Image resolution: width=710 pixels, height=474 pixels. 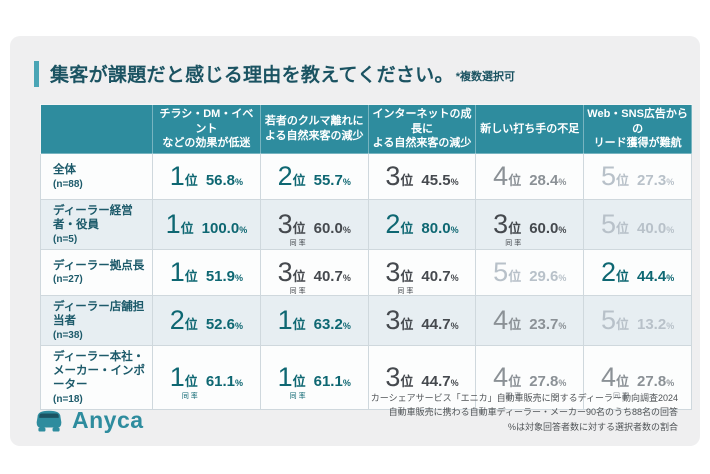 I want to click on group-sample-size: (n=88), so click(x=68, y=184).